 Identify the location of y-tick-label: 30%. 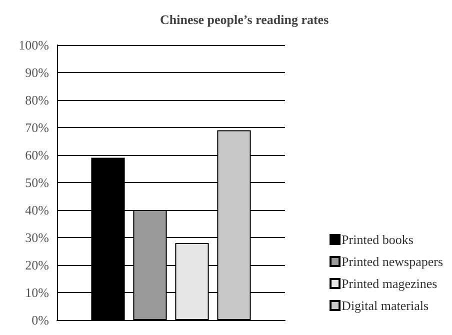
(37, 237).